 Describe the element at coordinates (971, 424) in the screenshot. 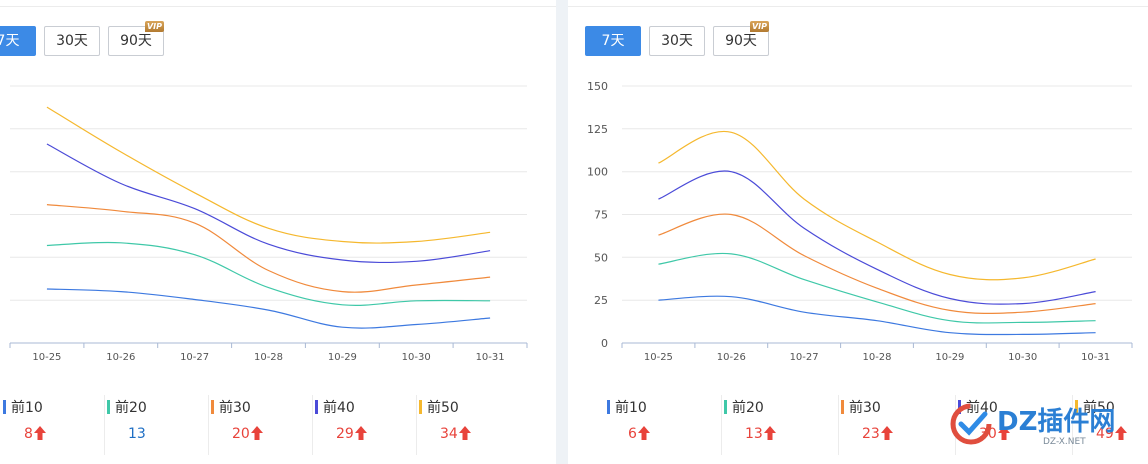

I see `logo-ring` at that location.